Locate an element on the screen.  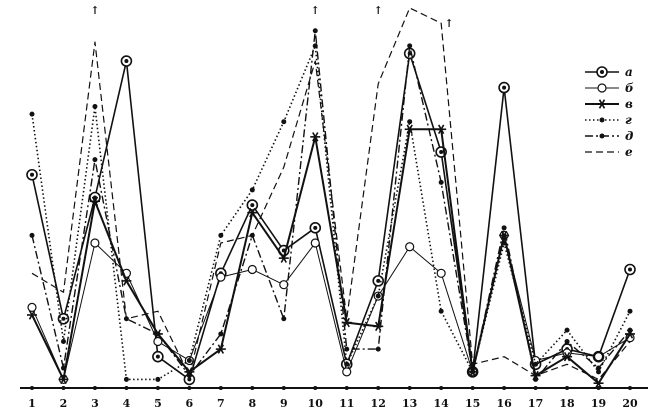
legend-entry: г is located at coordinates (608, 120).